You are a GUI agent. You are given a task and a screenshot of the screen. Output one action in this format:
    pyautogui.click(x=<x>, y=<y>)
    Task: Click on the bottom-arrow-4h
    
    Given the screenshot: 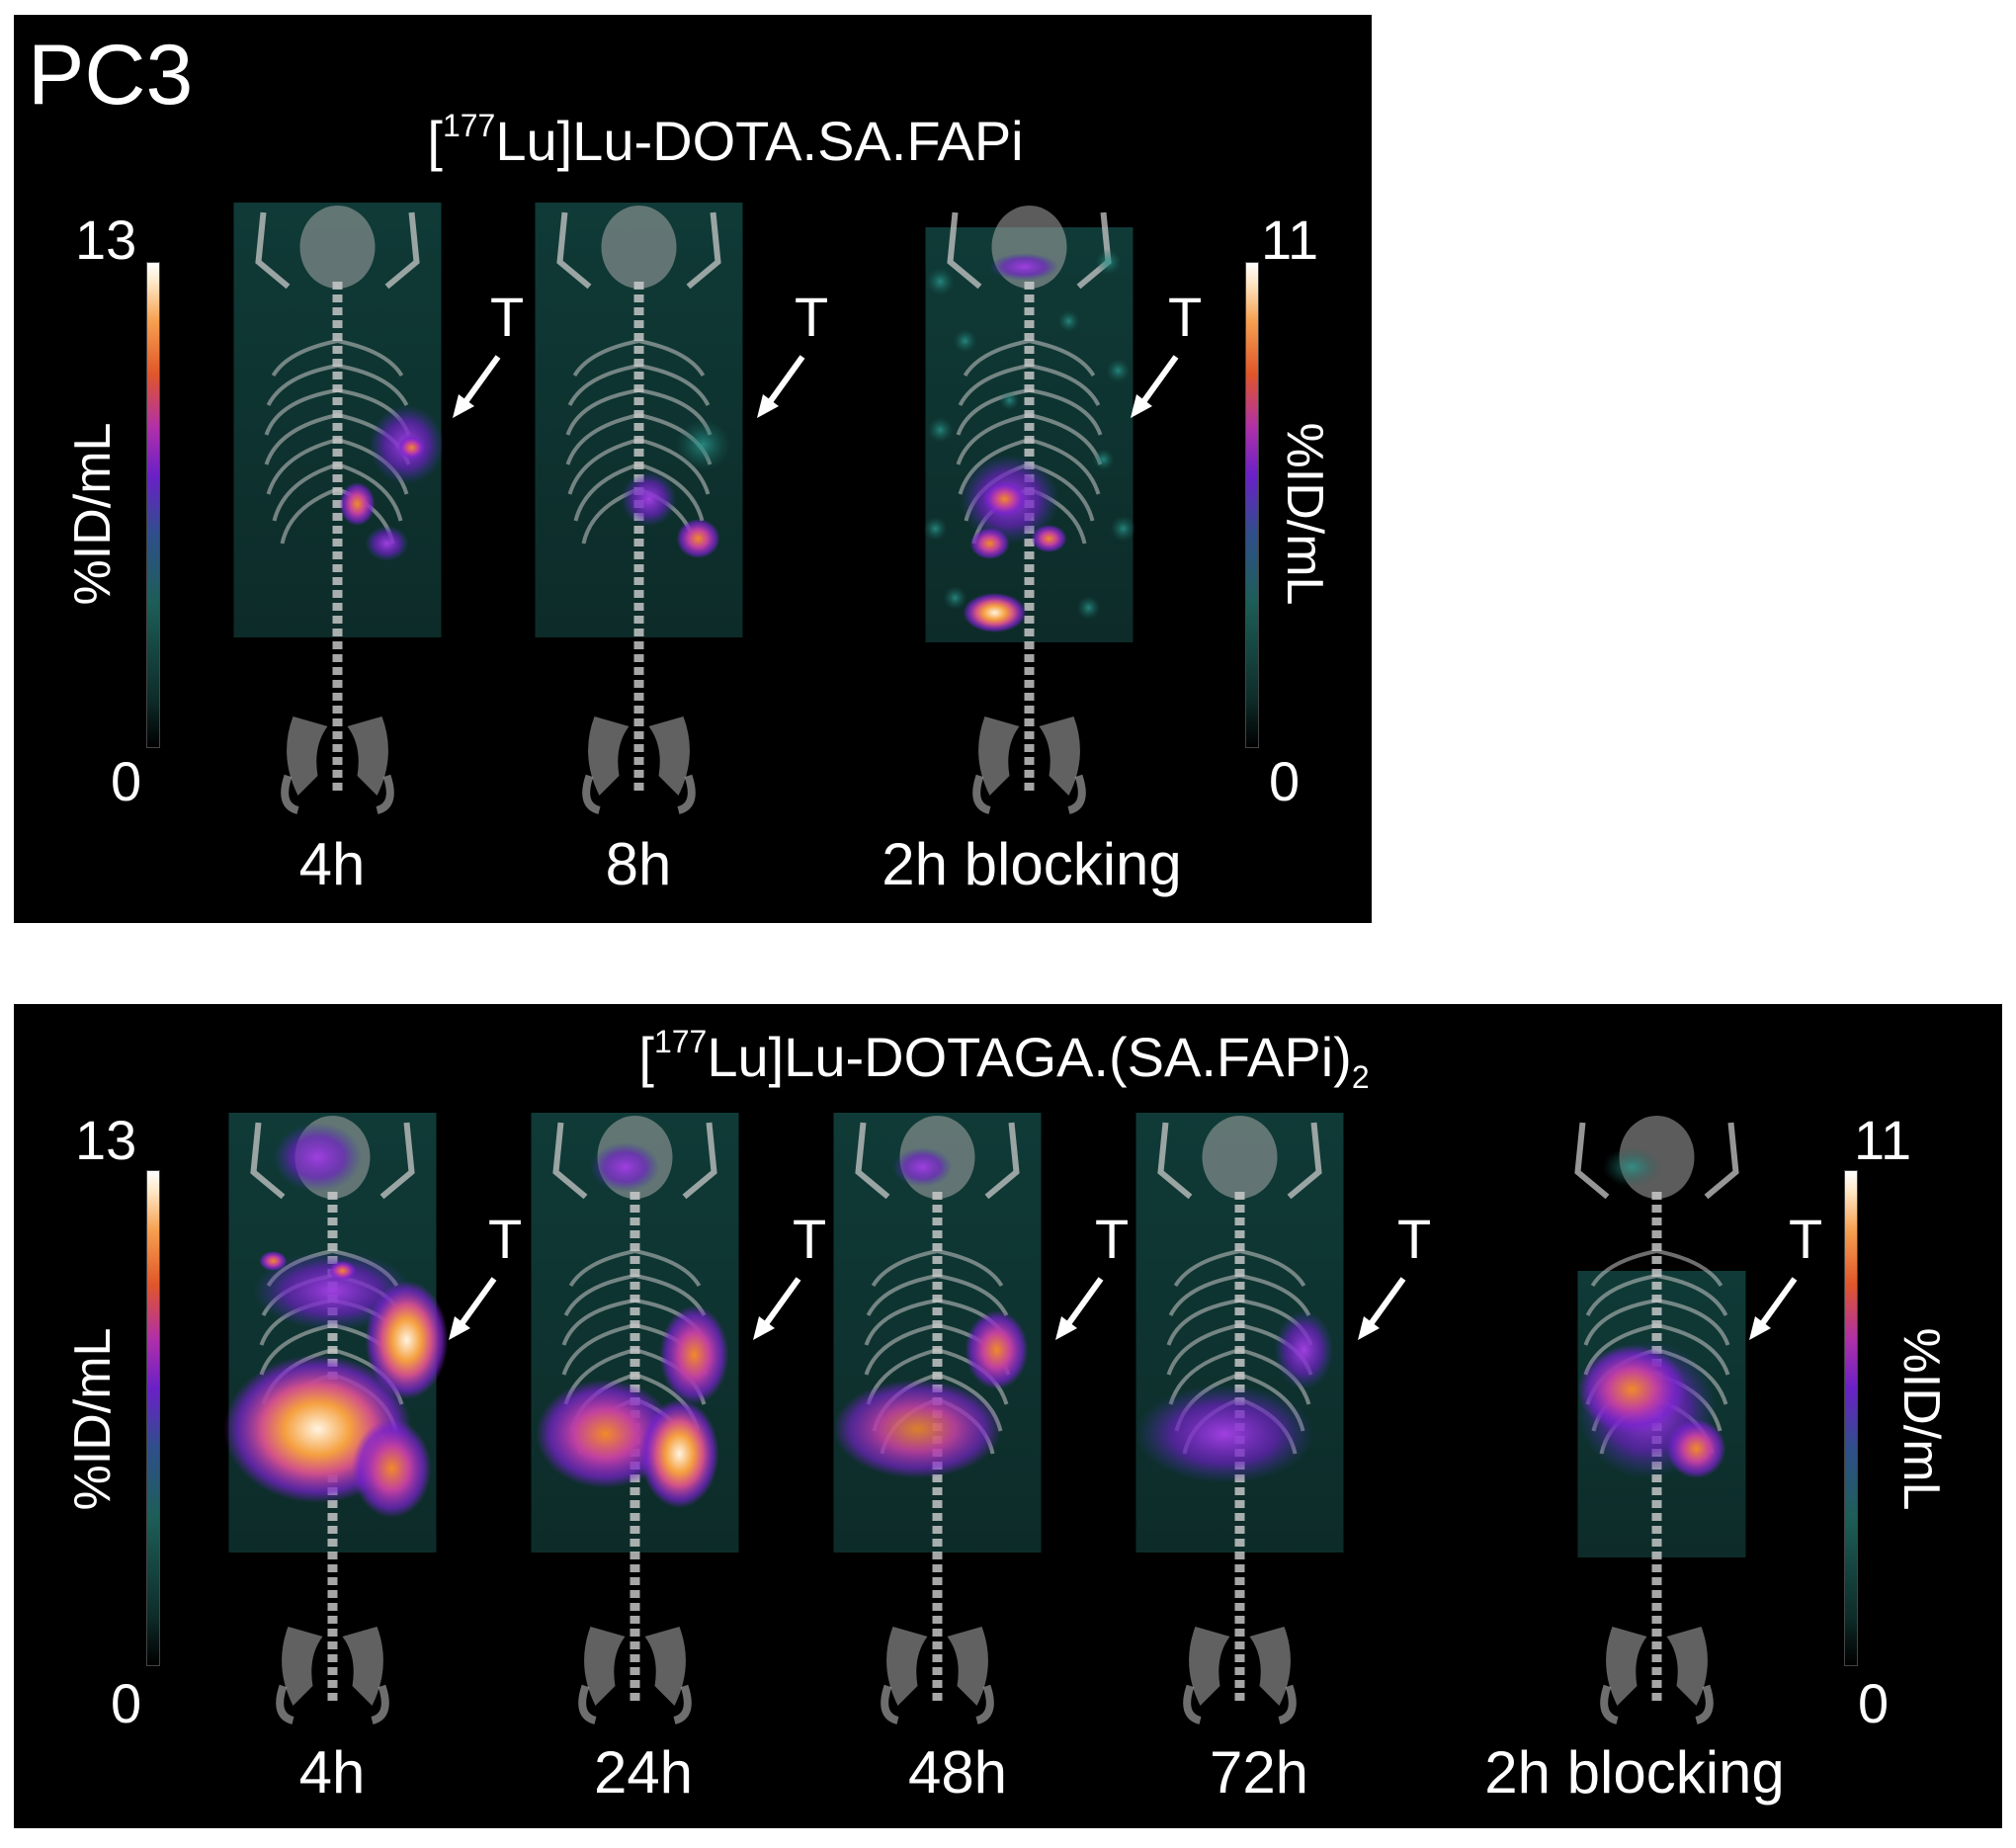 What is the action you would take?
    pyautogui.click(x=473, y=1308)
    